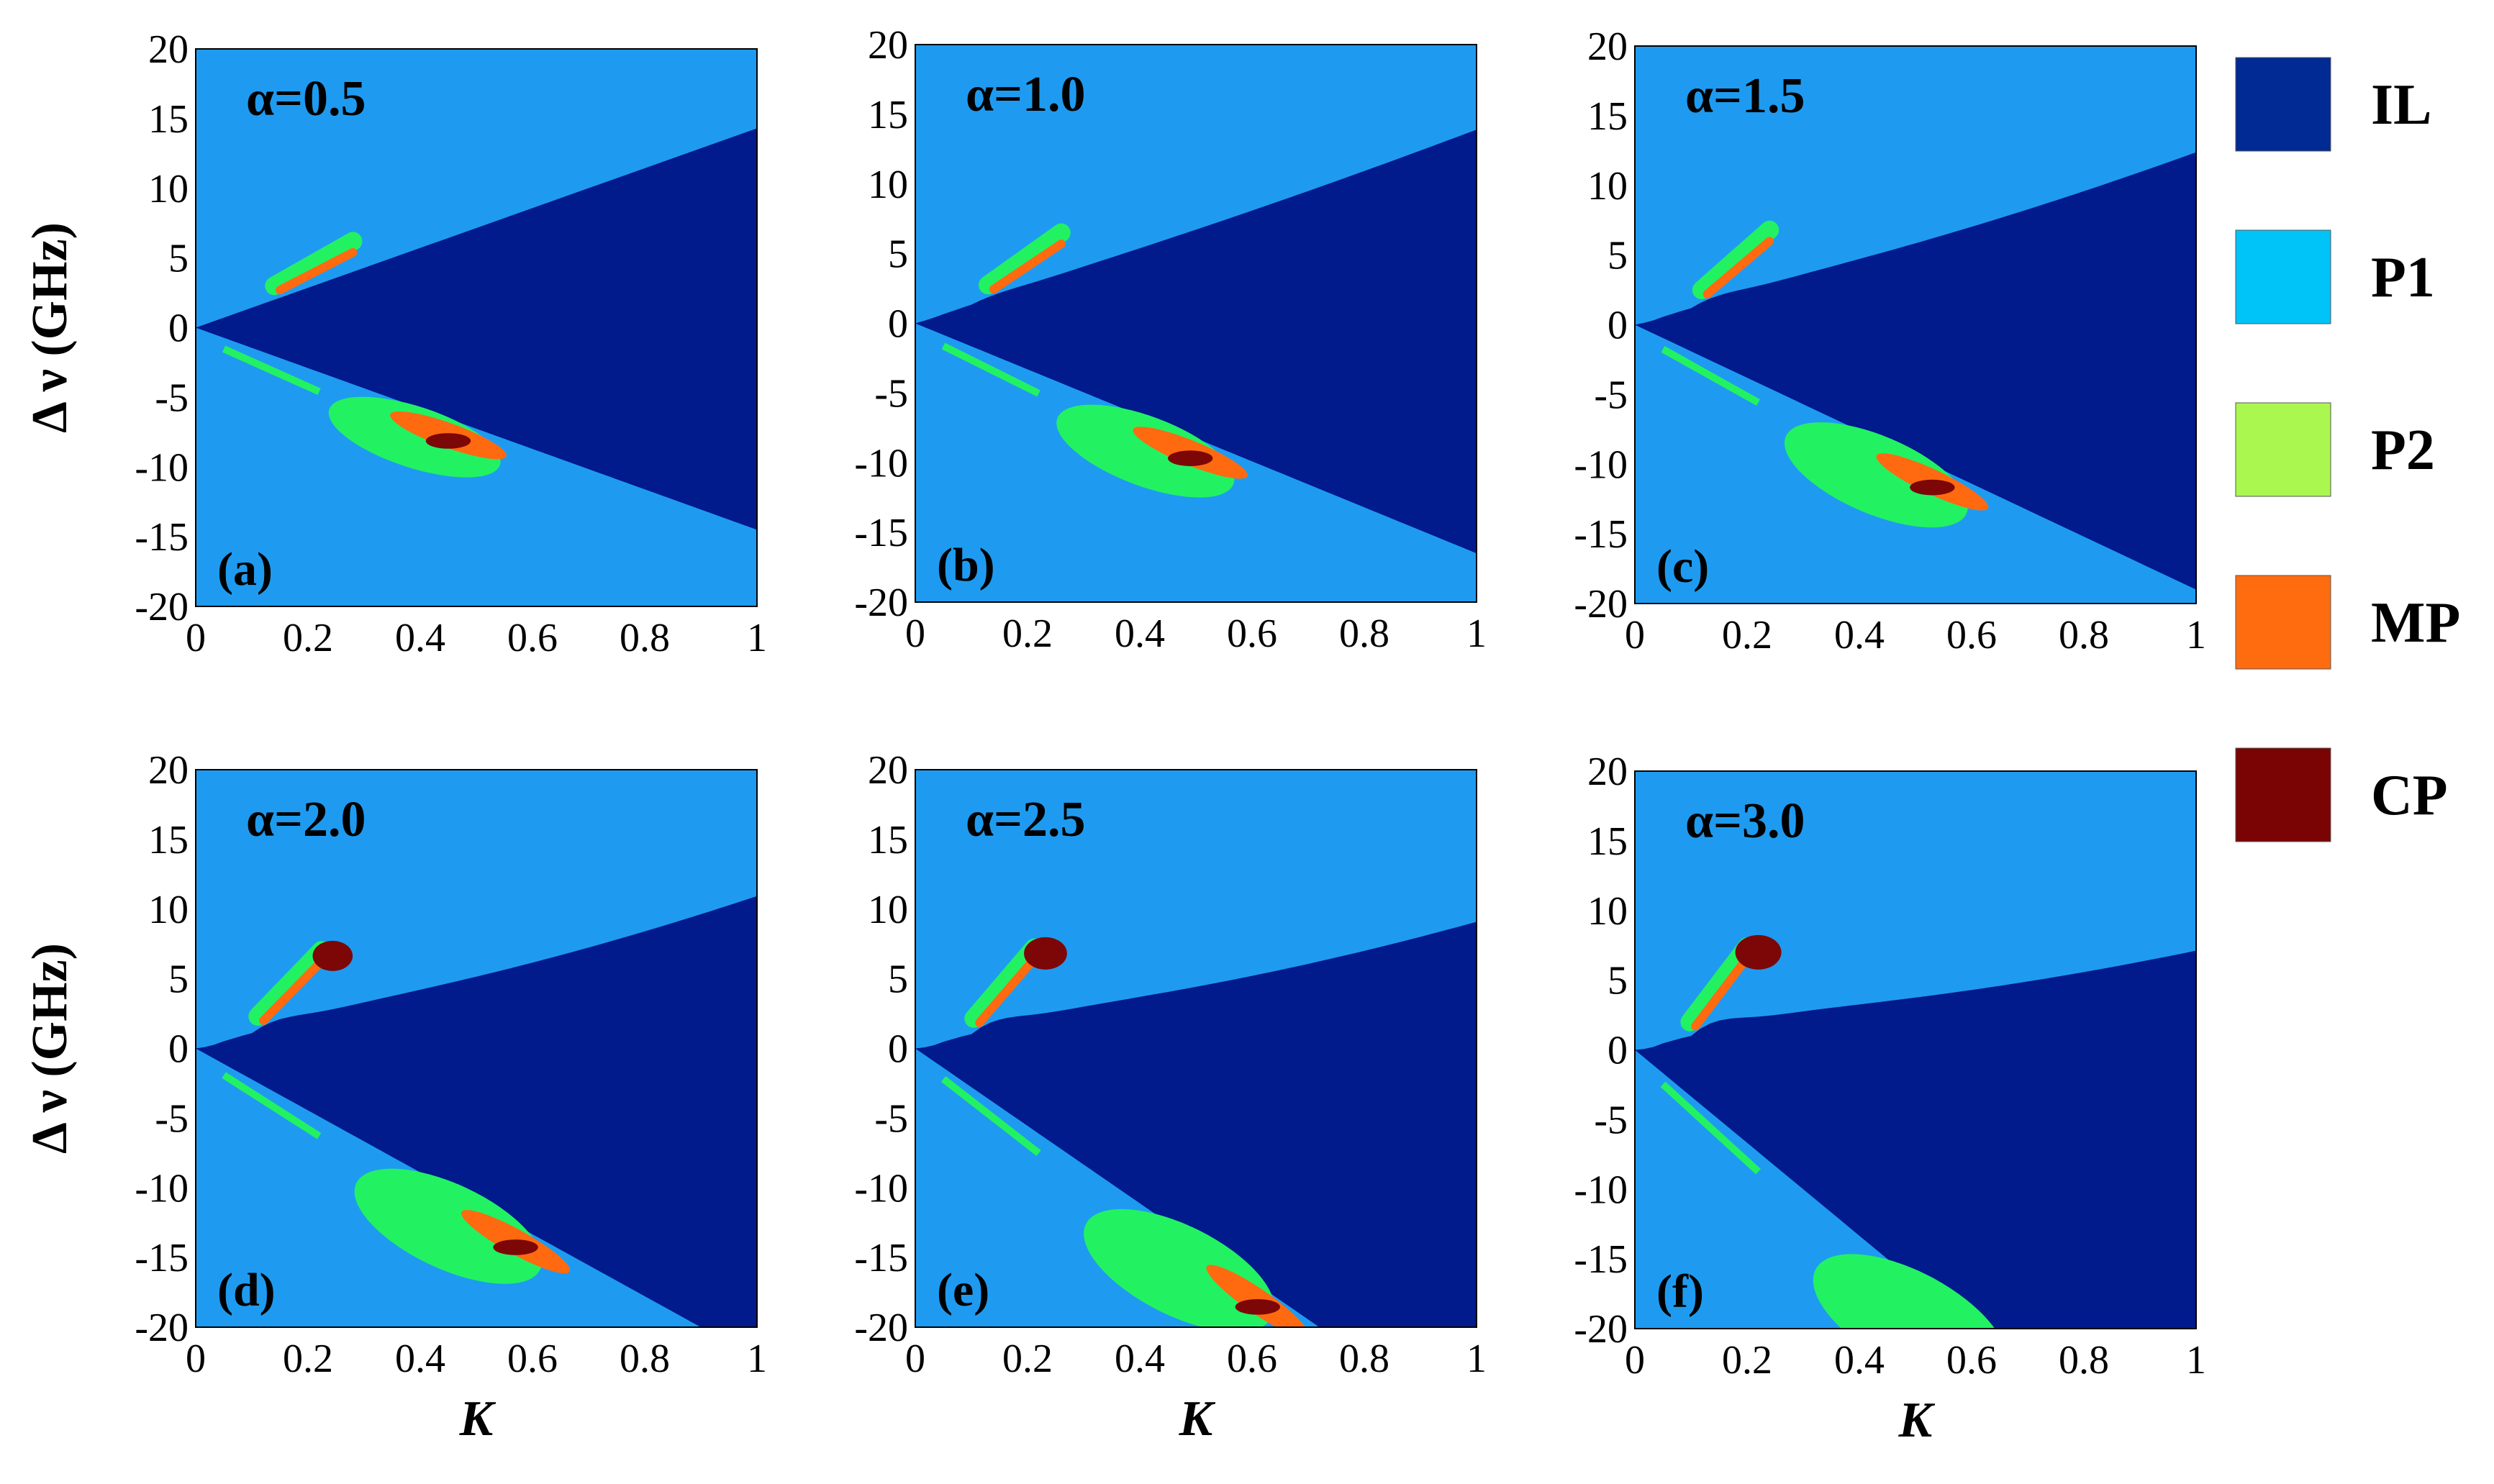 Image resolution: width=2494 pixels, height=1484 pixels. I want to click on legend-label: MP, so click(2415, 623).